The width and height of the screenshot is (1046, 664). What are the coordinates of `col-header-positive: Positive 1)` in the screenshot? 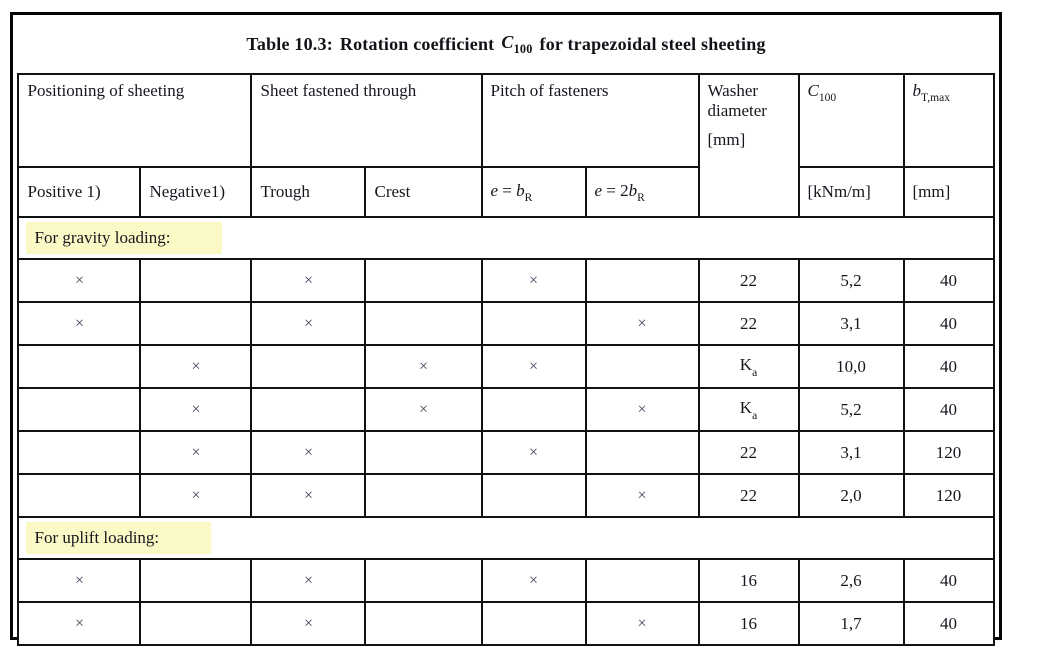 It's located at (79, 192).